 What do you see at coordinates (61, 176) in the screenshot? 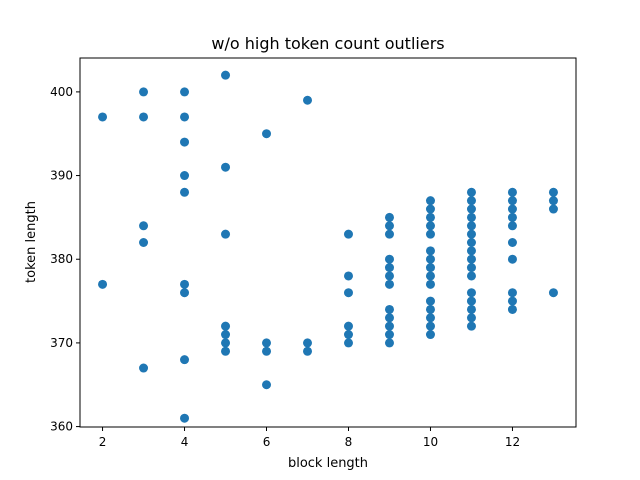
I see `y-tick-label: 390` at bounding box center [61, 176].